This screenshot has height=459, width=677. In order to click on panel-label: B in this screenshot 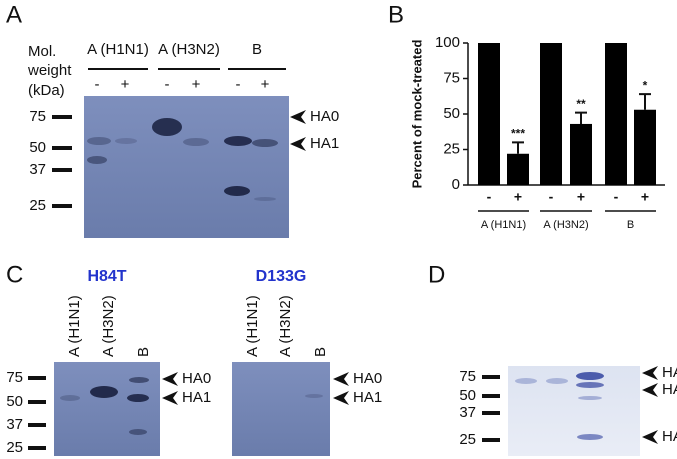, I will do `click(396, 14)`.